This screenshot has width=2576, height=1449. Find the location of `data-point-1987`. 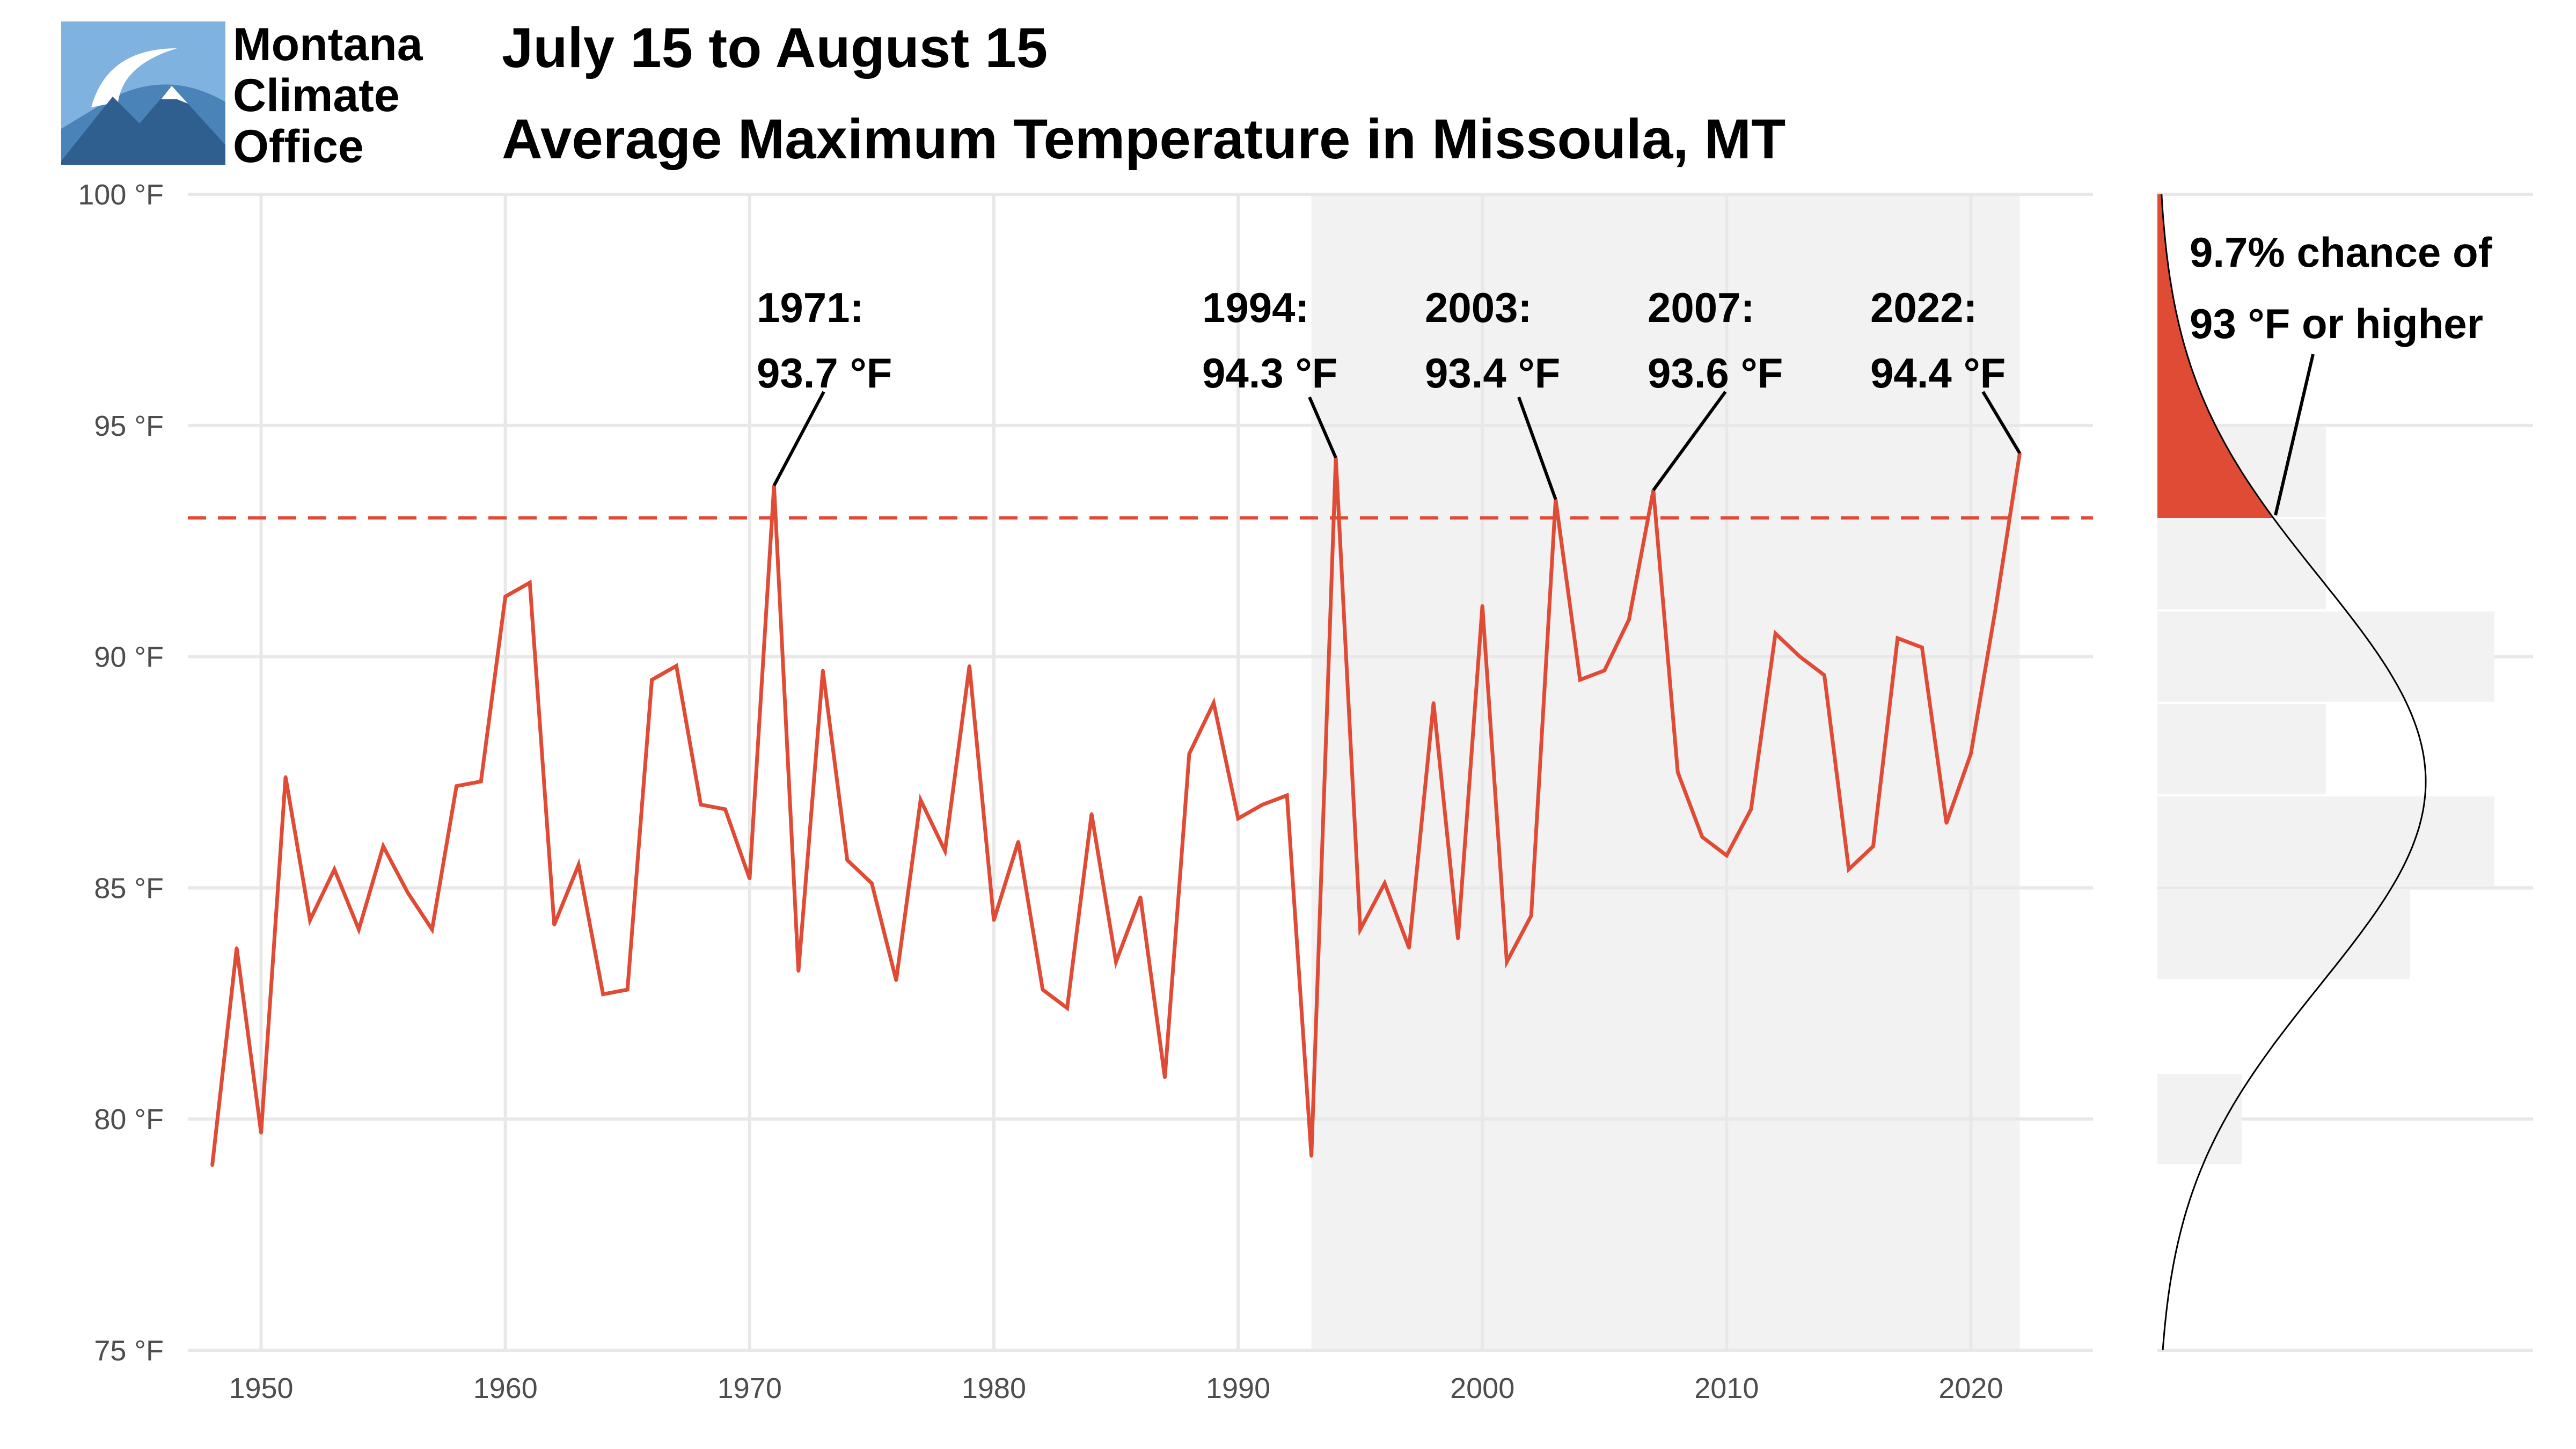

data-point-1987 is located at coordinates (1165, 1077).